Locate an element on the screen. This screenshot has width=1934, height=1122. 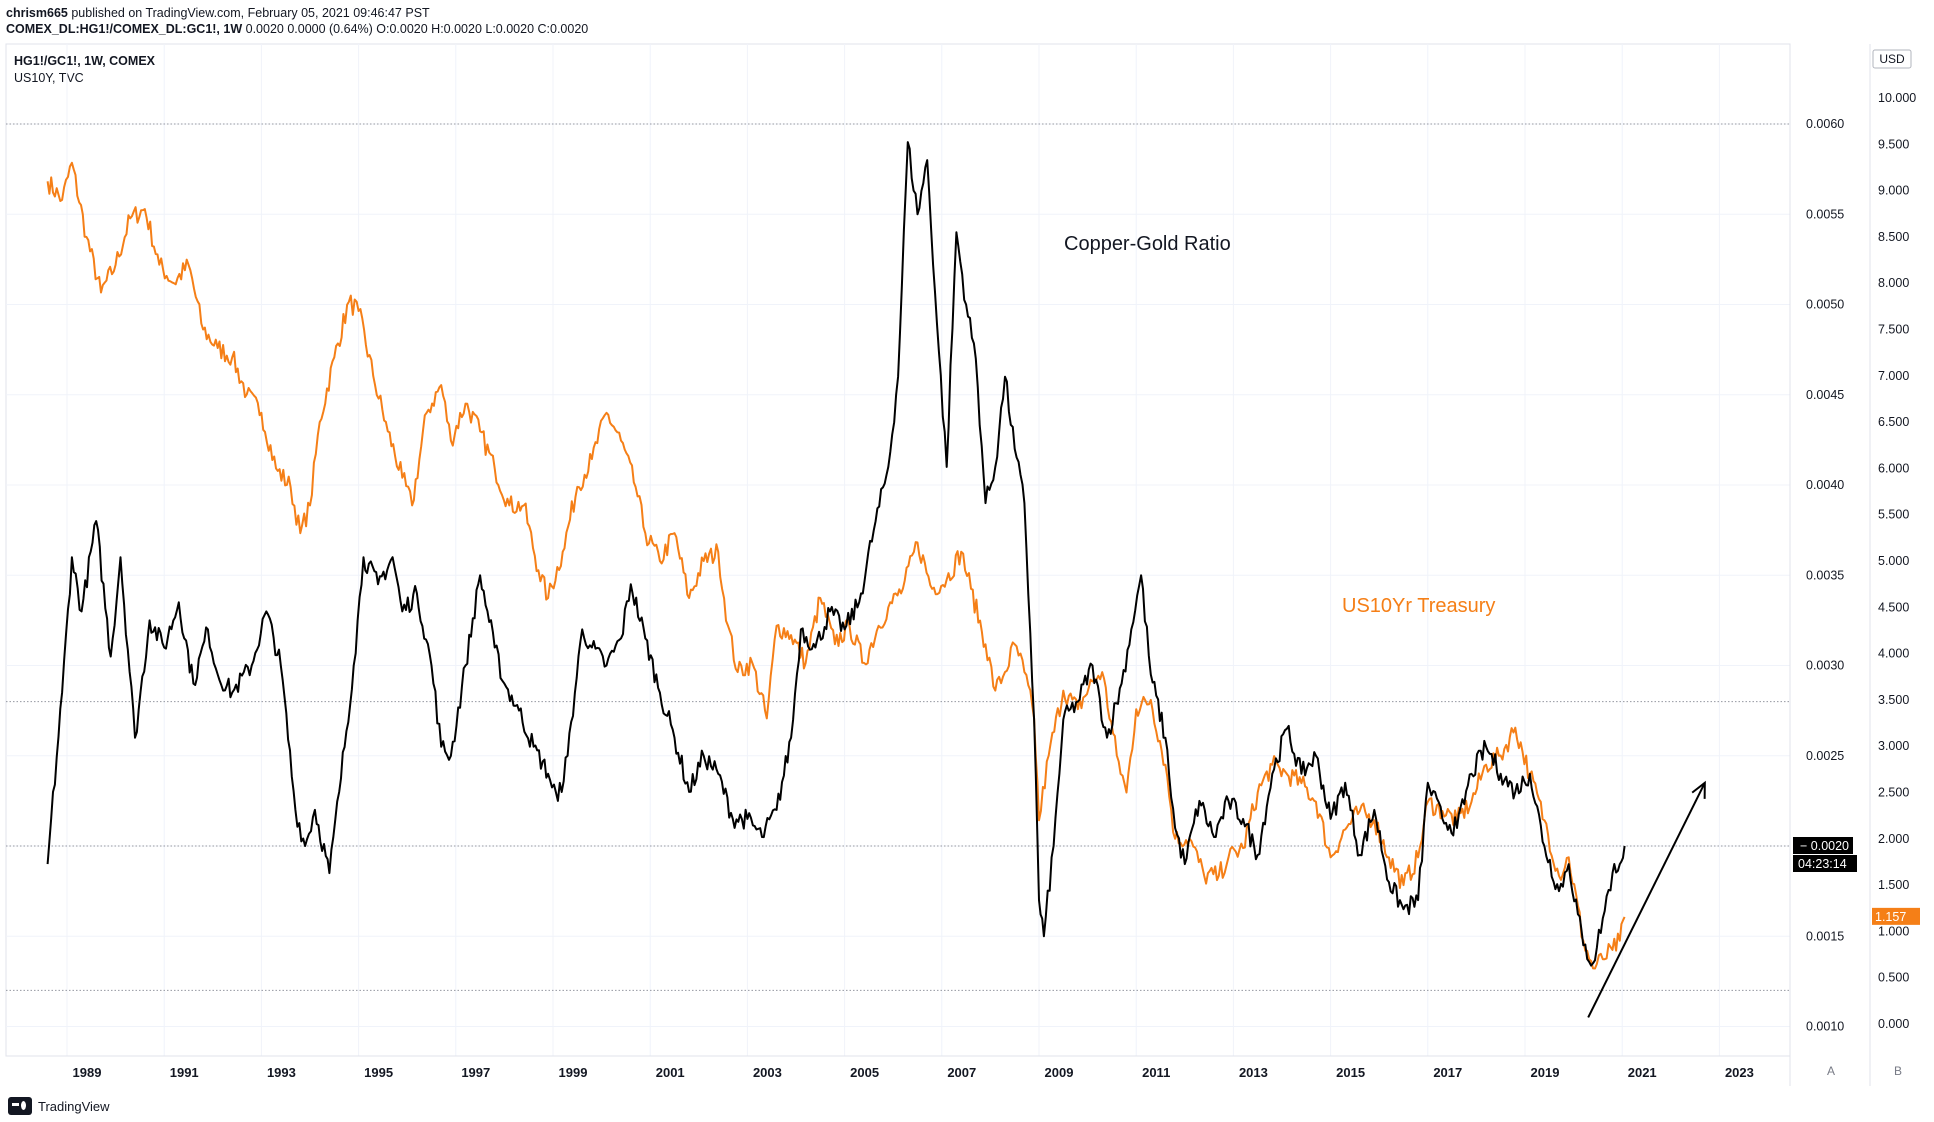
y-left-tick-label: 0.0060 is located at coordinates (1825, 124).